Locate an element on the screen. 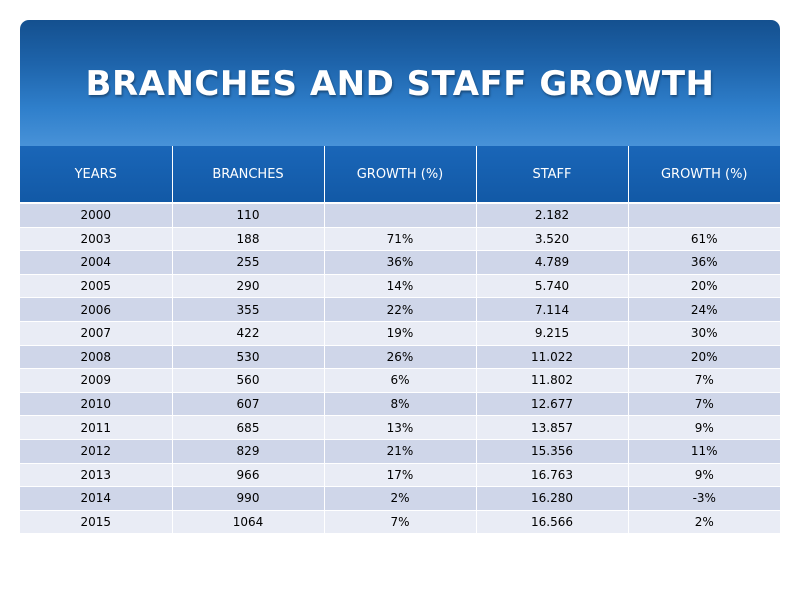  cell-branches: 829 is located at coordinates (248, 451).